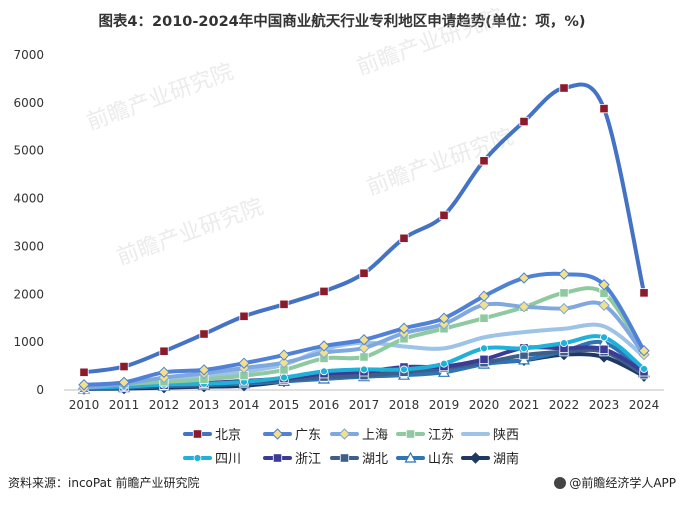 The image size is (684, 505). I want to click on legend-label: 浙江, so click(308, 459).